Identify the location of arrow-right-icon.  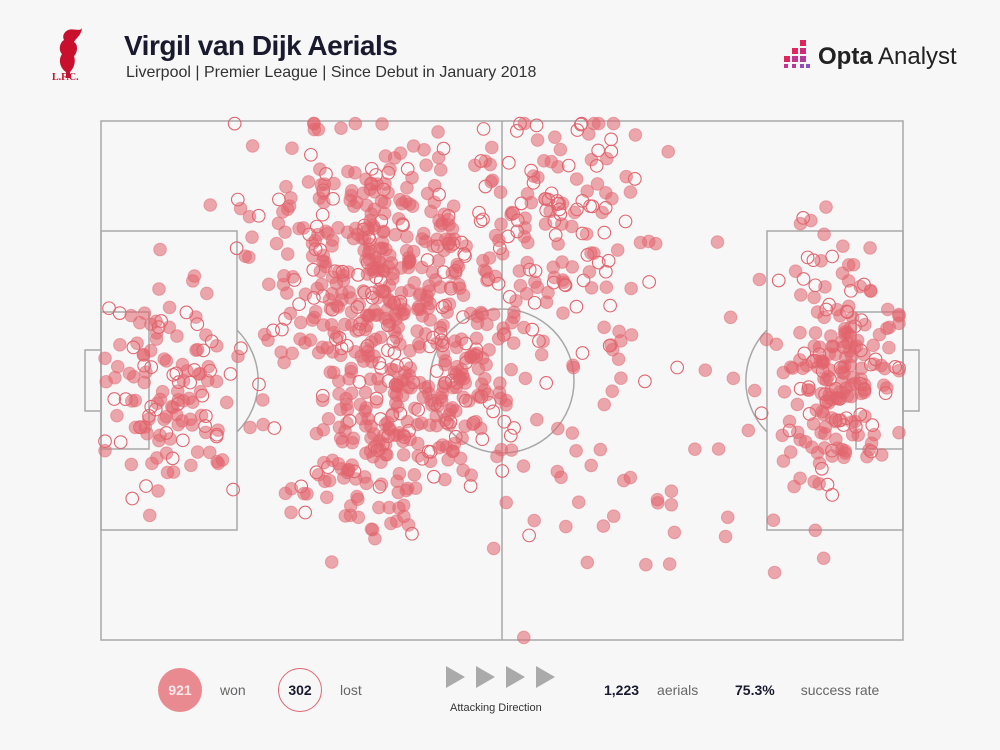
(485, 677).